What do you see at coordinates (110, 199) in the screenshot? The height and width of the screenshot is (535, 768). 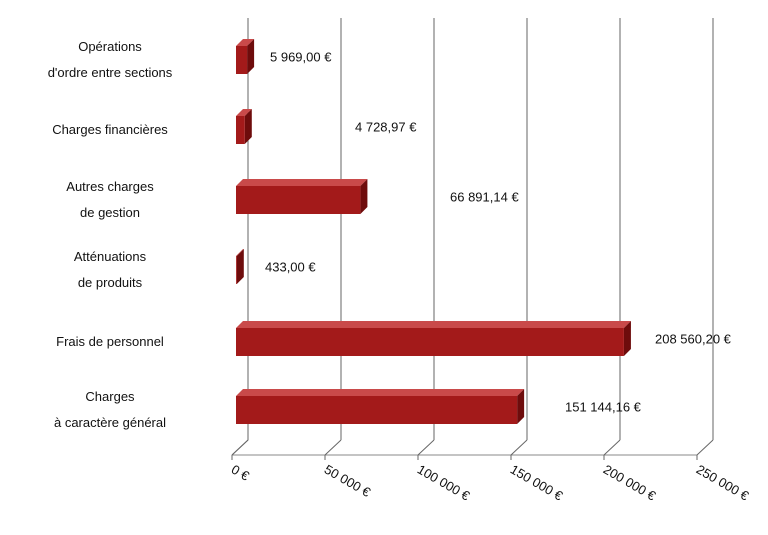 I see `y-tick-label: Autres charges de gestion` at bounding box center [110, 199].